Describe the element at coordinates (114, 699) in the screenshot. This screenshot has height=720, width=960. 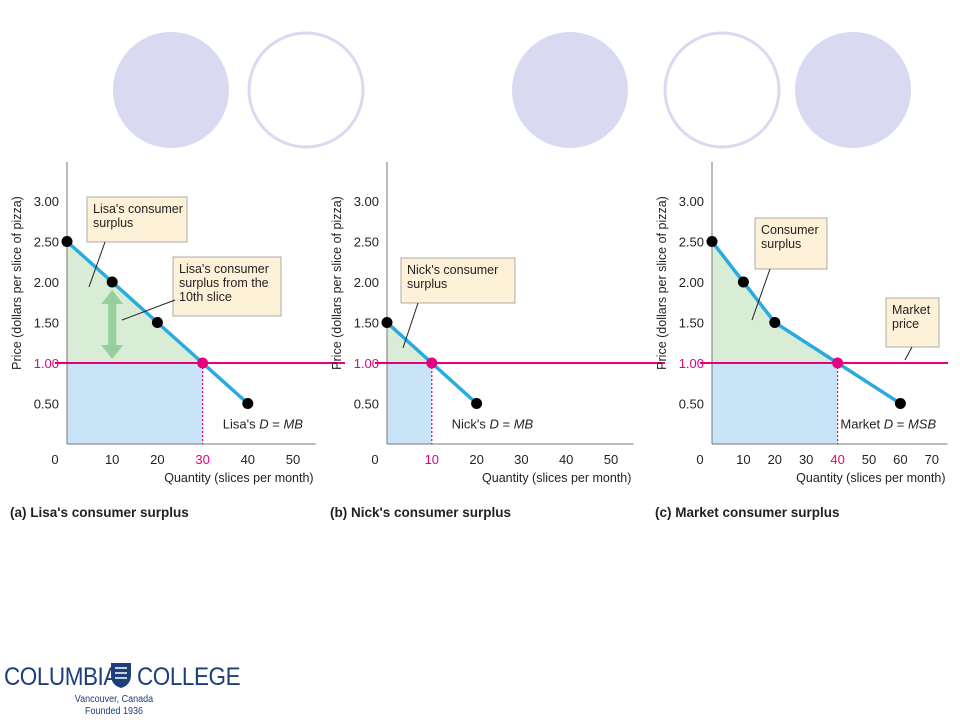
I see `logo-location: Vancouver, Canada` at that location.